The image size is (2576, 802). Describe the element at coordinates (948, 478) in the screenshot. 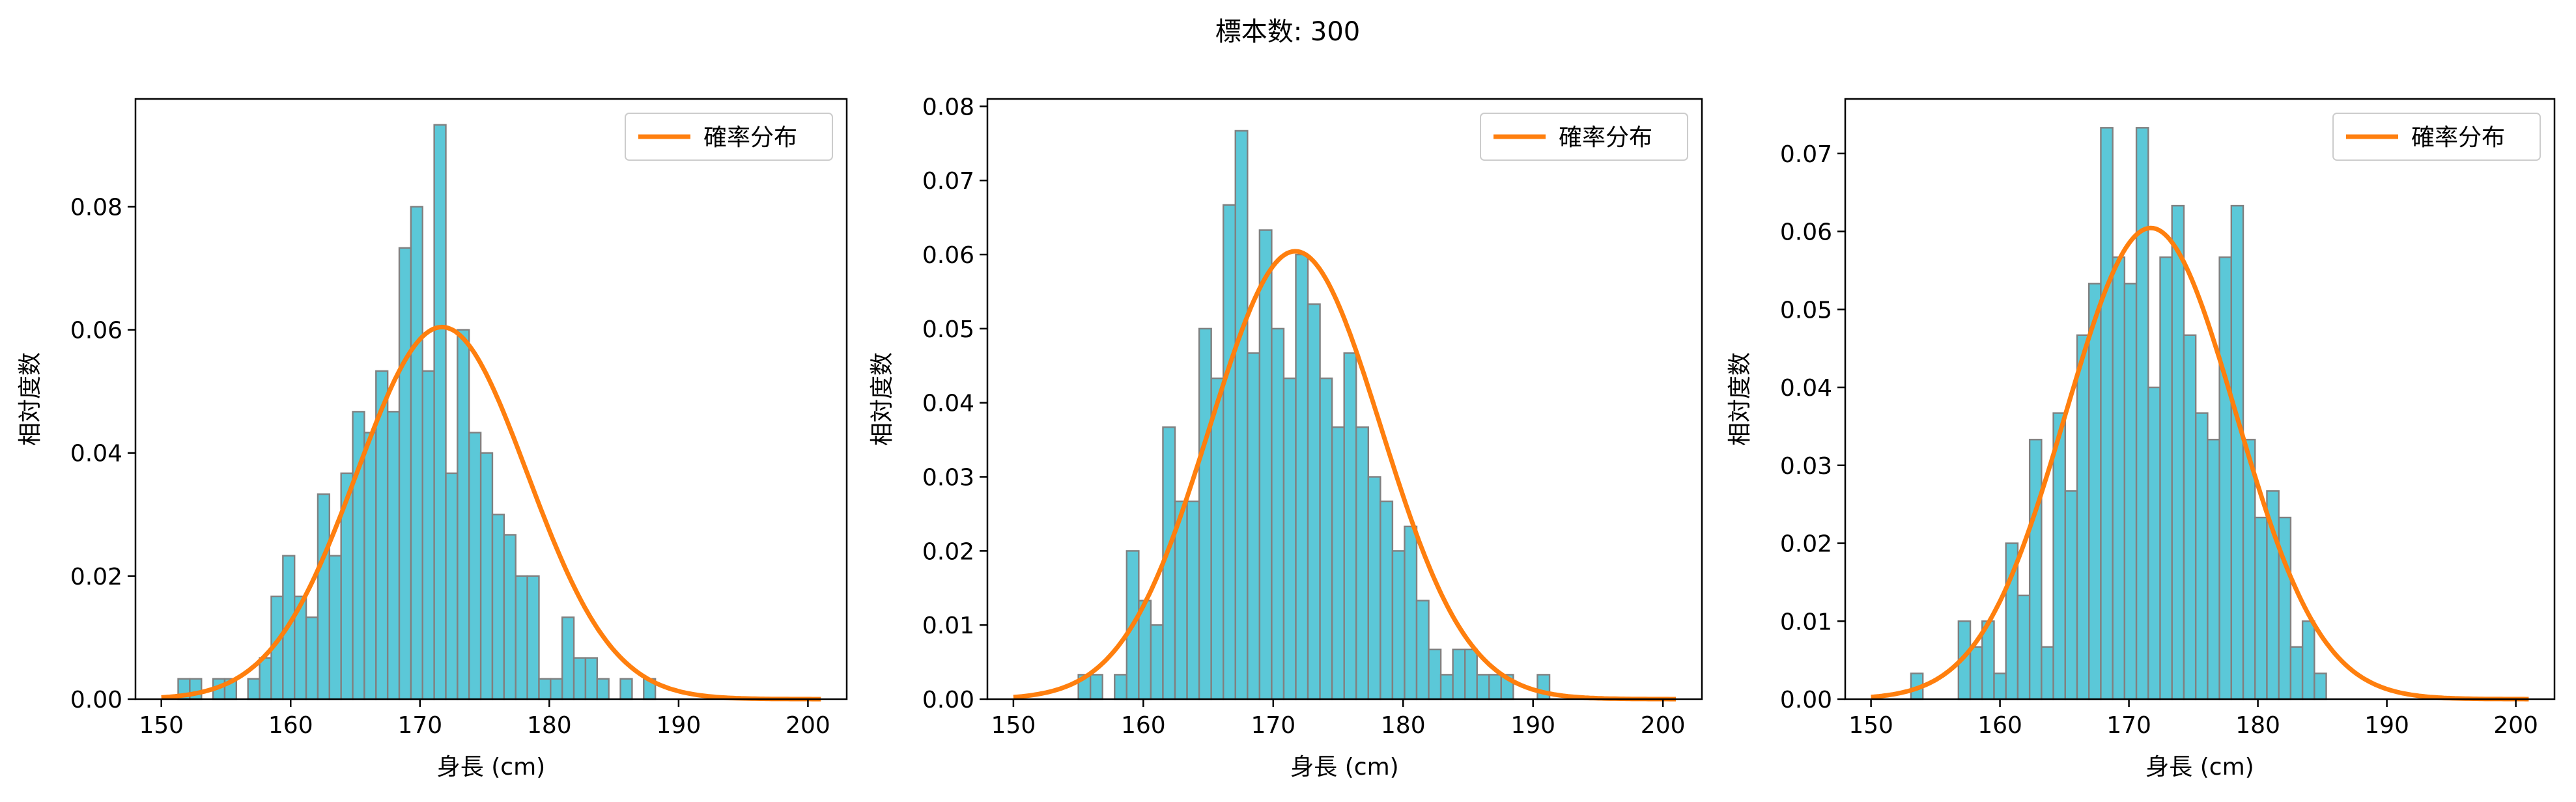

I see `y-tick-label: 0.03` at that location.